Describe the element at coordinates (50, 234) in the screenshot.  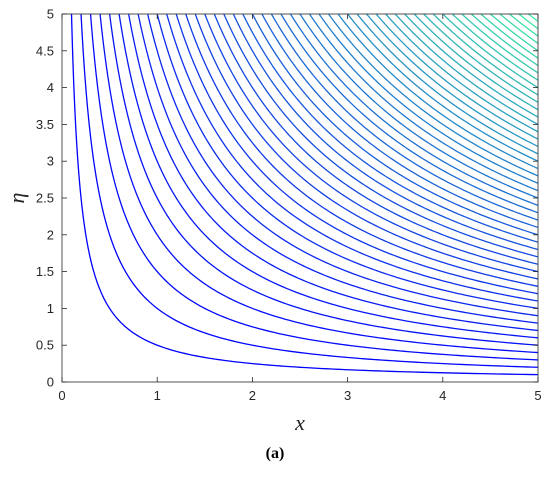
I see `y-tick-label: 2` at that location.